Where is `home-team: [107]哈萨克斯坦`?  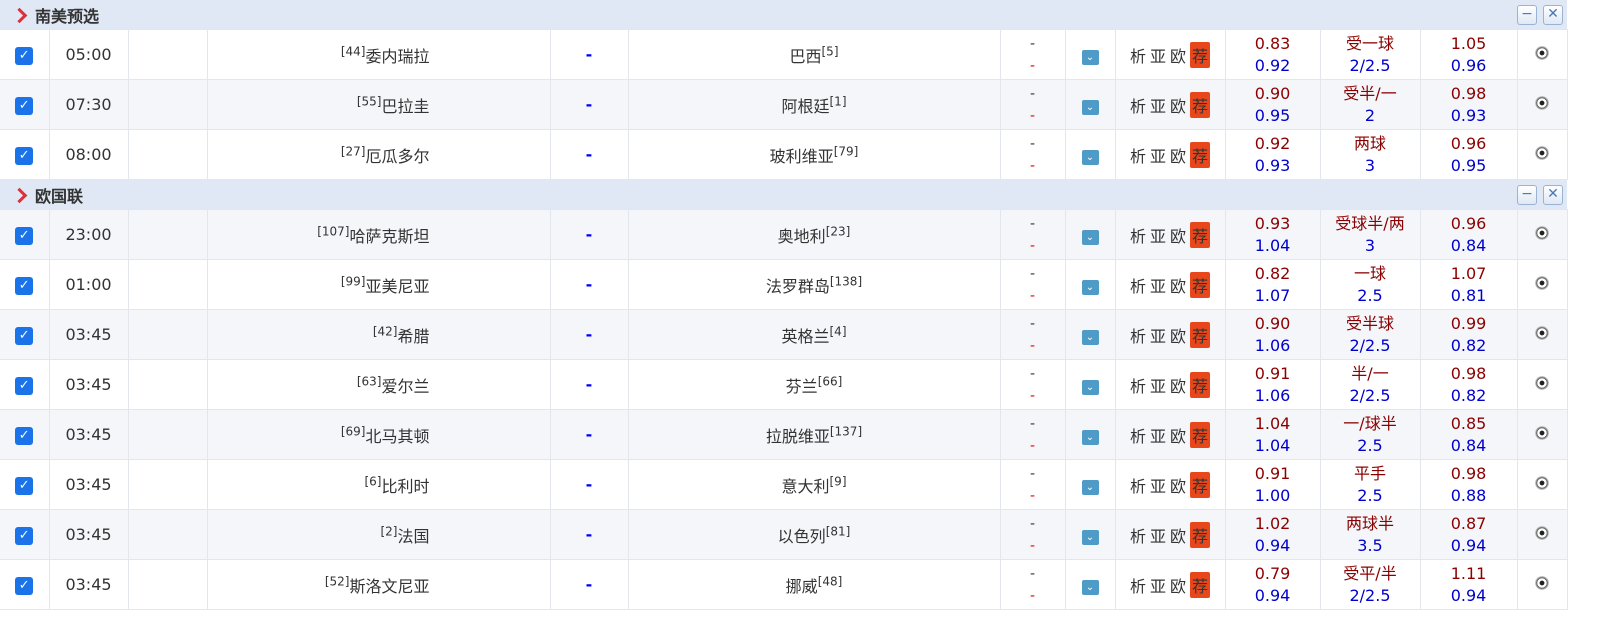
home-team: [107]哈萨克斯坦 is located at coordinates (379, 234).